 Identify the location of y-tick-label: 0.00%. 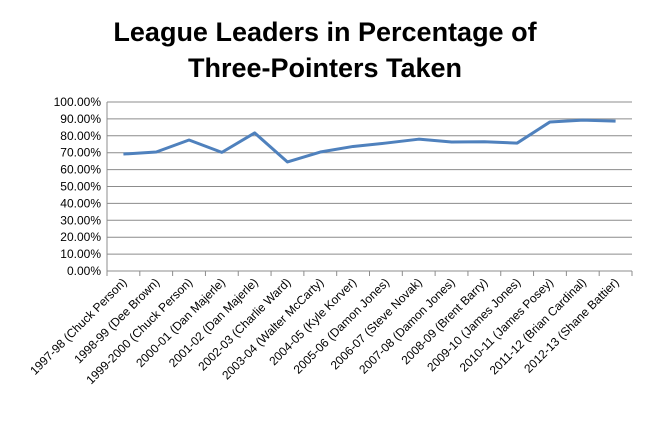
(84, 271).